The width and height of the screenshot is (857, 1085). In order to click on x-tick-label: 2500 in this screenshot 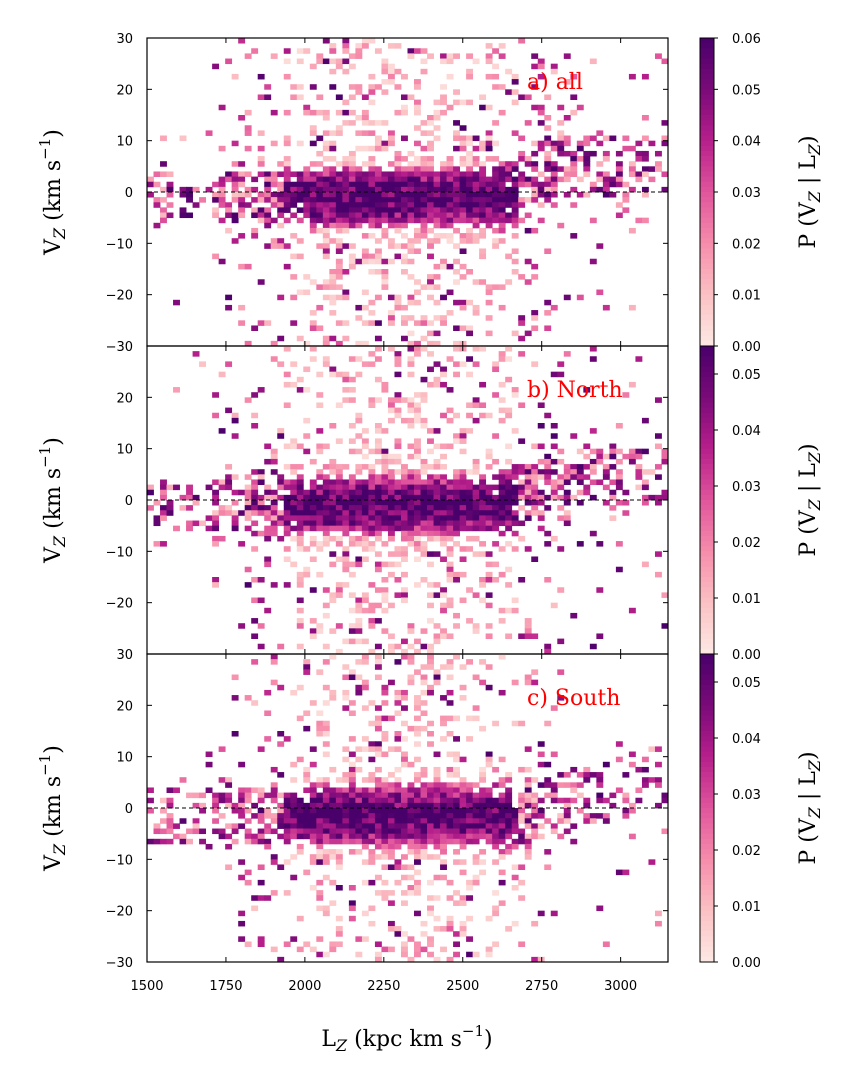, I will do `click(462, 986)`.